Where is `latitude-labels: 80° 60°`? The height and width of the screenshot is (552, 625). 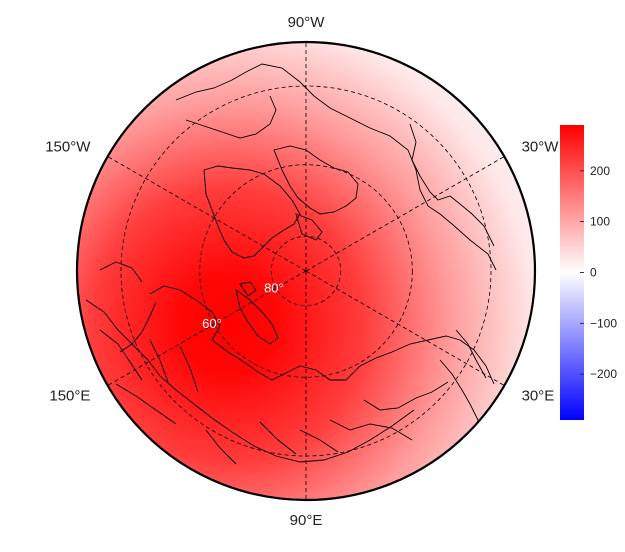
latitude-labels: 80° 60° is located at coordinates (243, 305).